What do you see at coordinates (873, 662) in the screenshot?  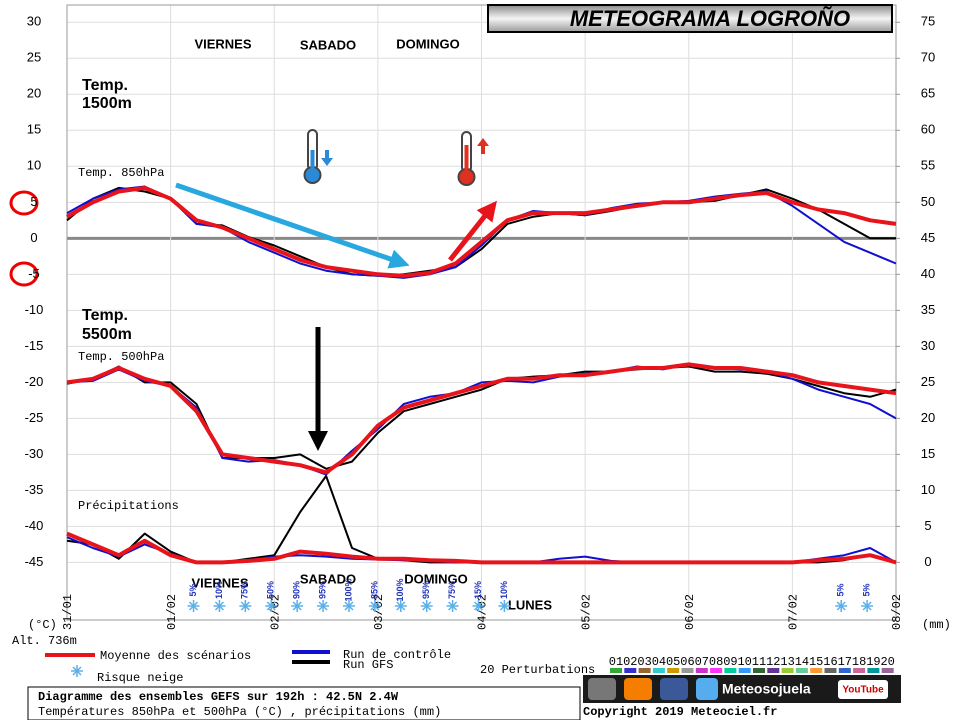 I see `perturbation-number: 19` at bounding box center [873, 662].